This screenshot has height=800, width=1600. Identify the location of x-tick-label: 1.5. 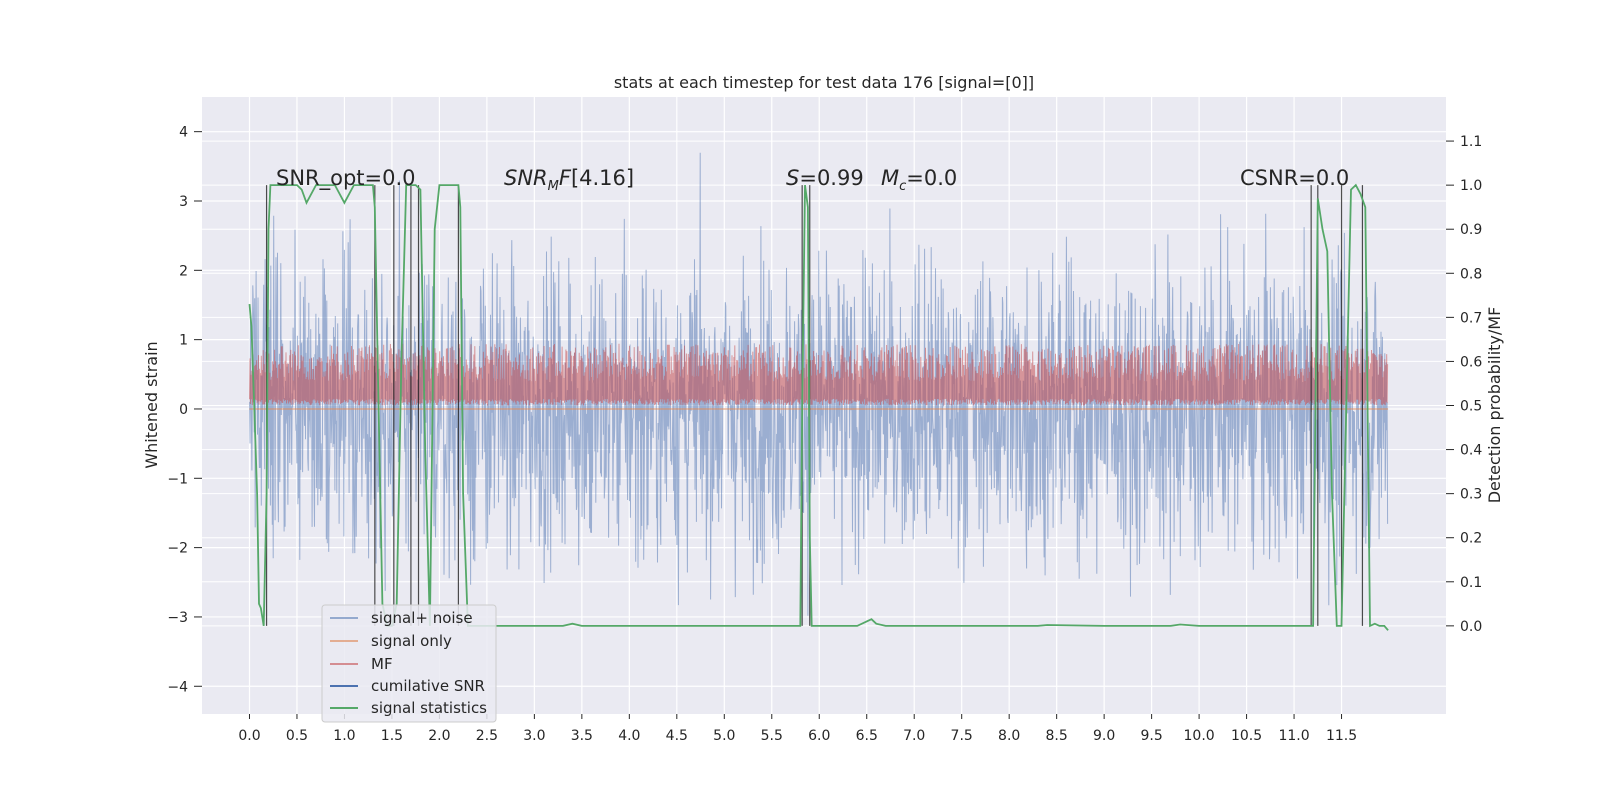
(392, 736).